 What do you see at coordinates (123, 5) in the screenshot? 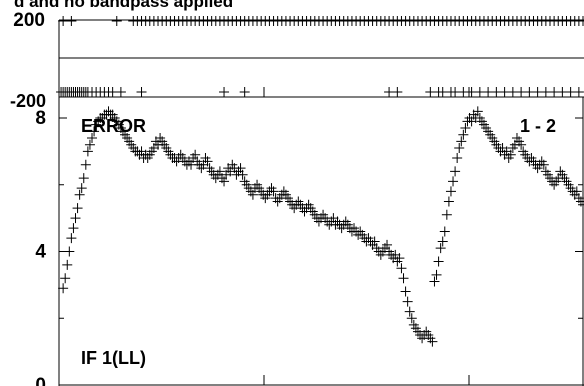
I see `plot-title-fragment: d and no bandpass applied` at bounding box center [123, 5].